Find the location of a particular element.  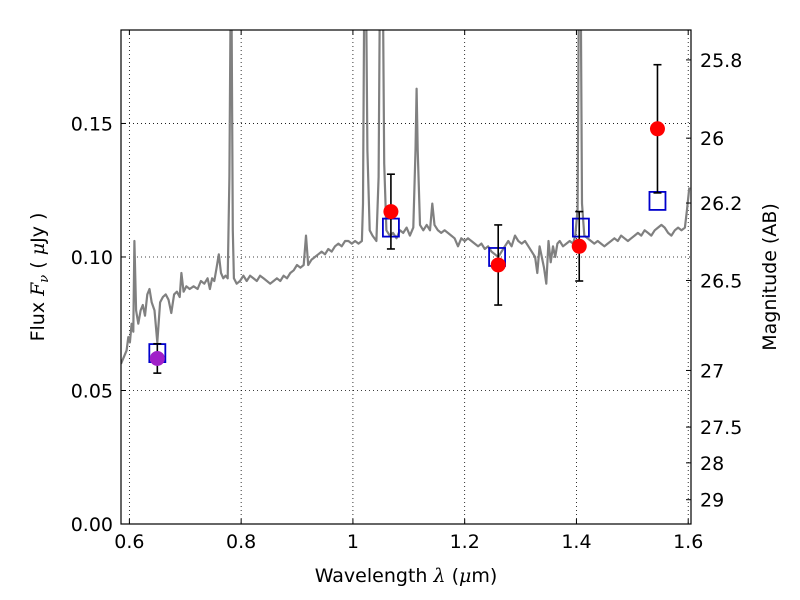

y-tick-label: 0.05 is located at coordinates (92, 391).